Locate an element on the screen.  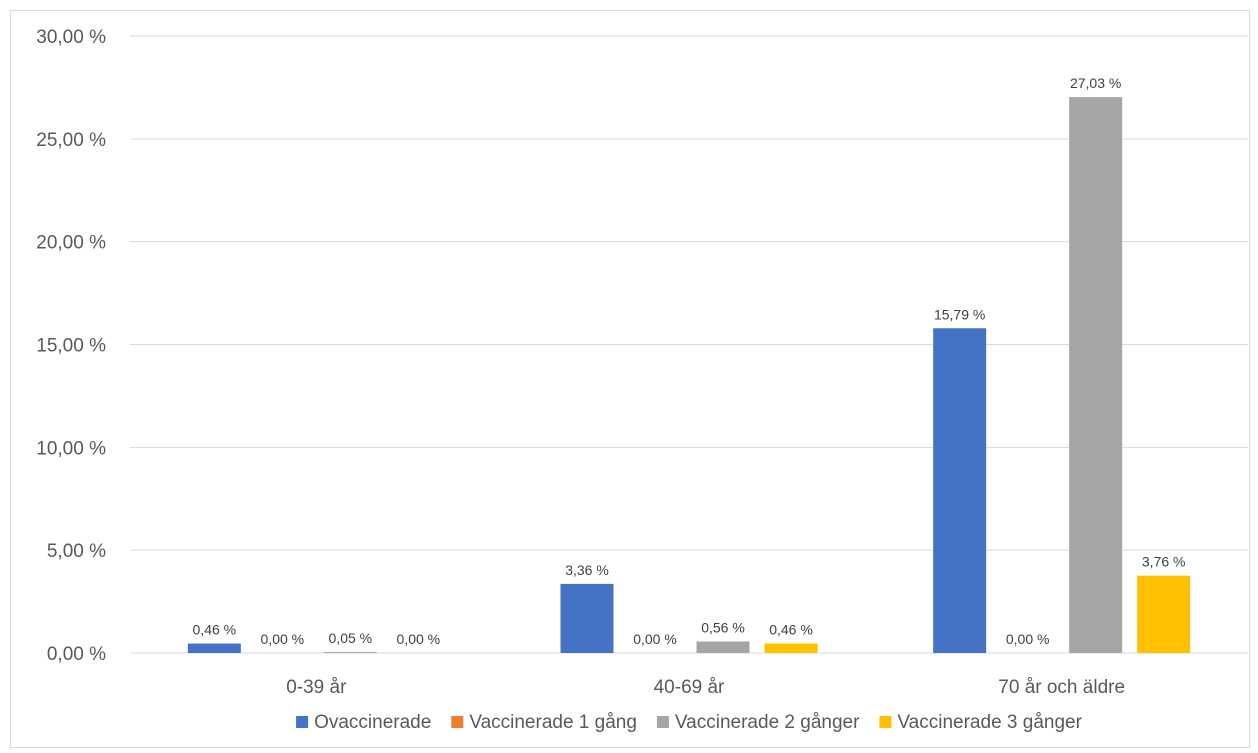
data-label: 0,56 % is located at coordinates (723, 627).